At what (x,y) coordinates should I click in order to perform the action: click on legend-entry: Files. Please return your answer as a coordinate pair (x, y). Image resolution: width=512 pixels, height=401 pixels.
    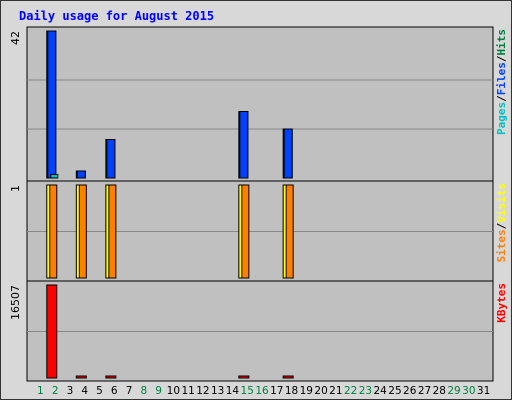
    Looking at the image, I should click on (501, 78).